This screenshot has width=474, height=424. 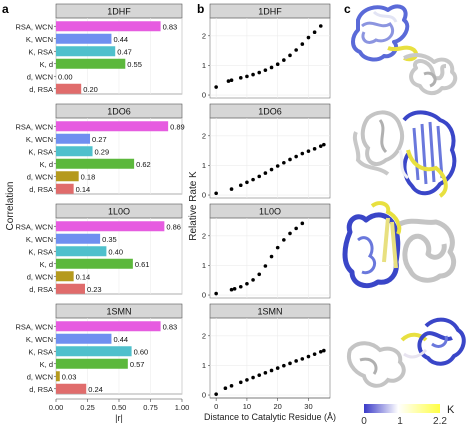 I want to click on facet-title: 1L0O, so click(x=119, y=212).